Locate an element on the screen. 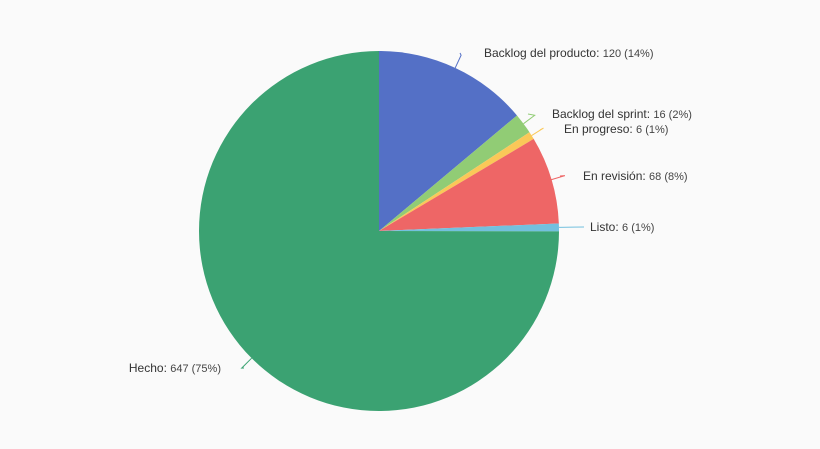 The image size is (820, 449). slice-label: Hecho: 647 (75%) is located at coordinates (175, 368).